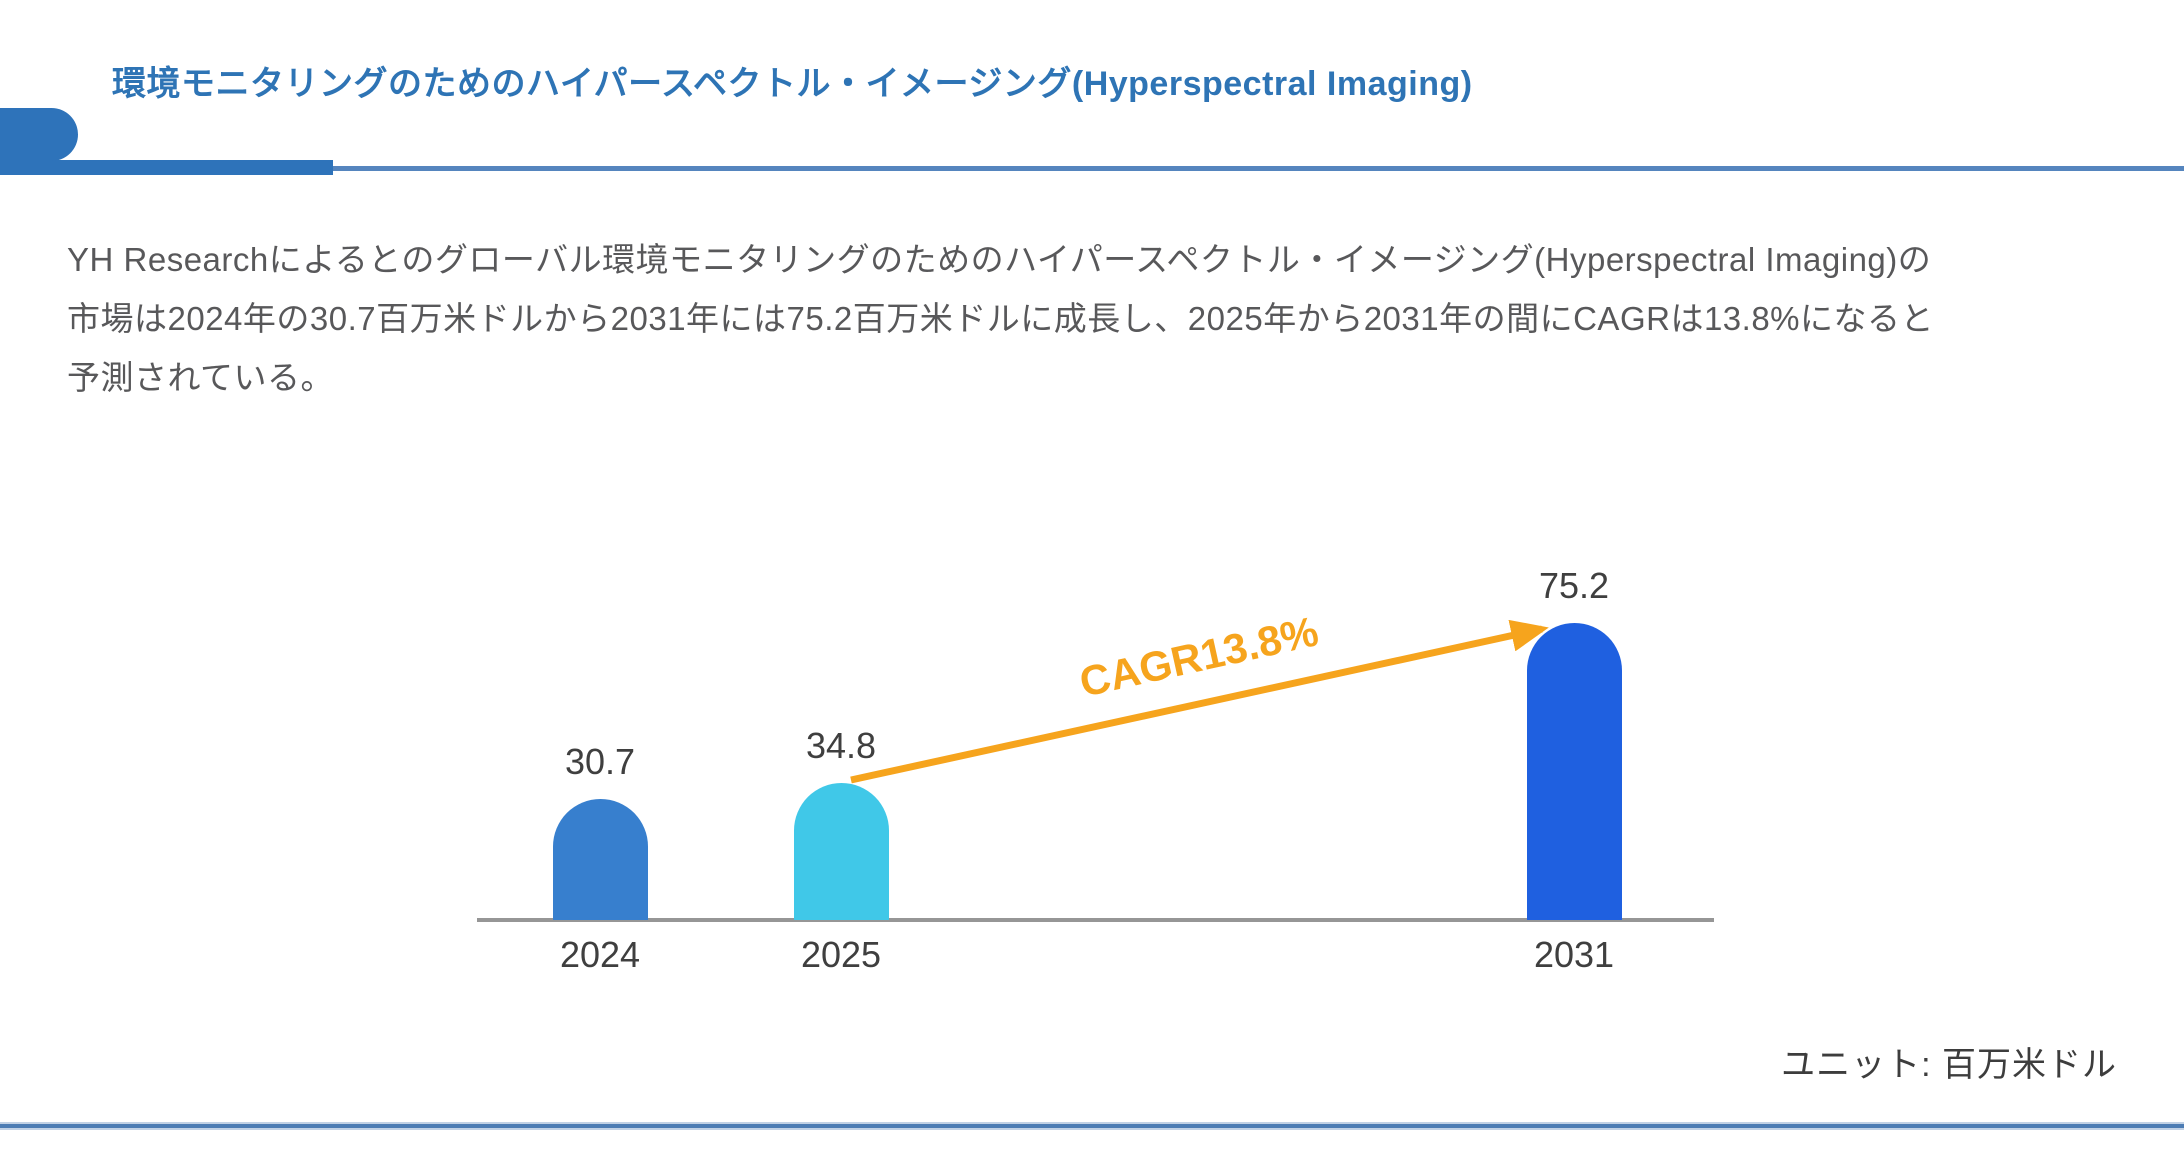 This screenshot has width=2184, height=1156. What do you see at coordinates (1574, 954) in the screenshot?
I see `year-label-2031: 2031` at bounding box center [1574, 954].